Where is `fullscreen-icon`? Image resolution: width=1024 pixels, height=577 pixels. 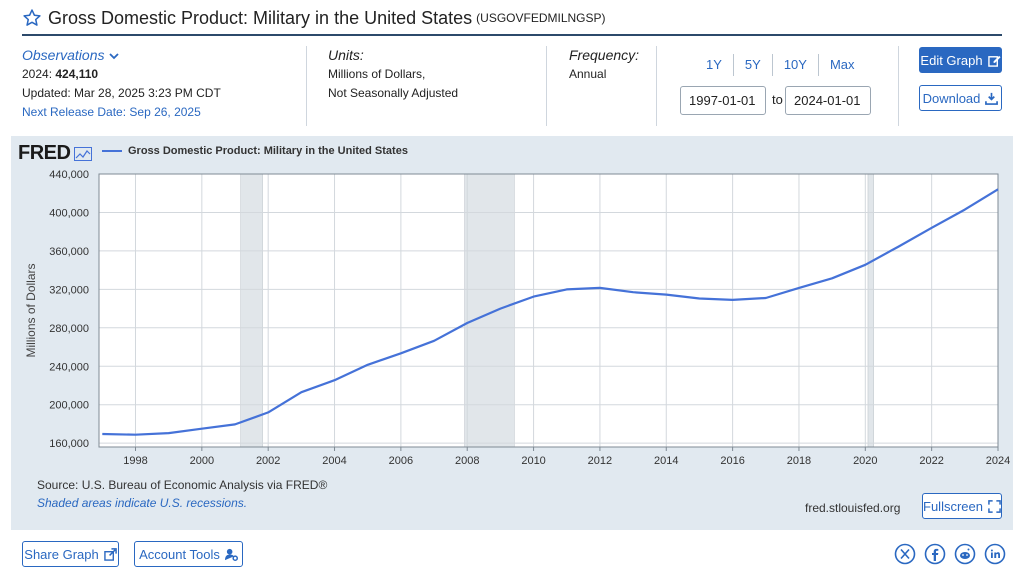
fullscreen-icon is located at coordinates (994, 506).